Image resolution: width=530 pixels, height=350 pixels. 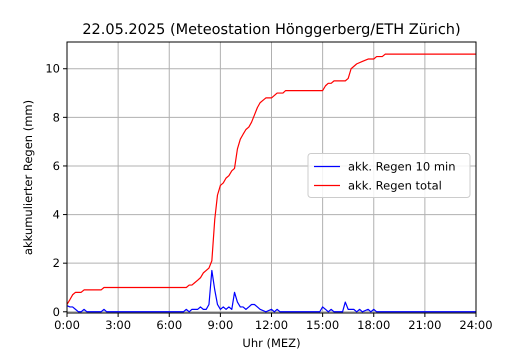 What do you see at coordinates (402, 167) in the screenshot?
I see `legend-label: akk. Regen 10 min` at bounding box center [402, 167].